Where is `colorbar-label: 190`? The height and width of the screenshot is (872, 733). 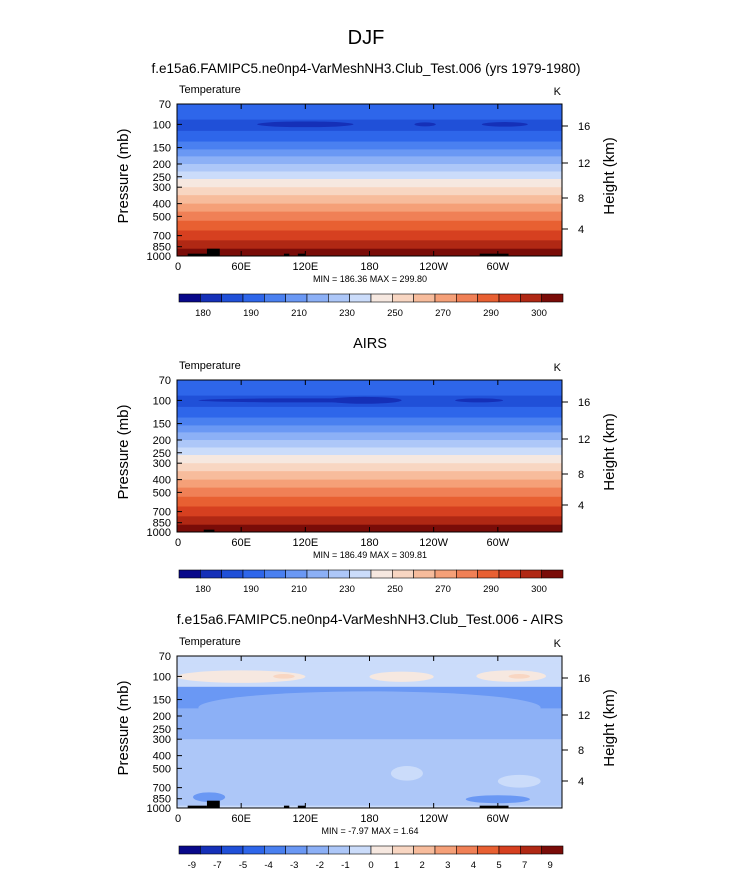
colorbar-label: 190 is located at coordinates (251, 313).